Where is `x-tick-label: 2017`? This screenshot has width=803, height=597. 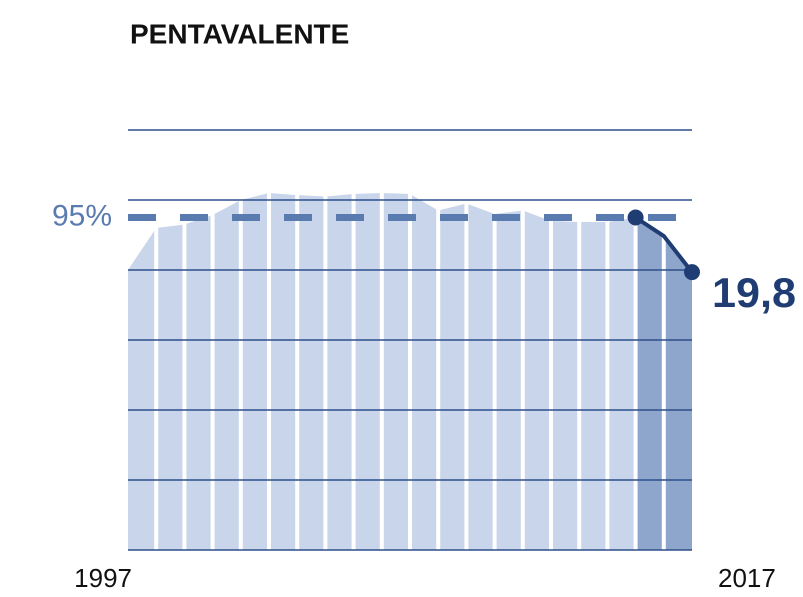 x-tick-label: 2017 is located at coordinates (747, 578).